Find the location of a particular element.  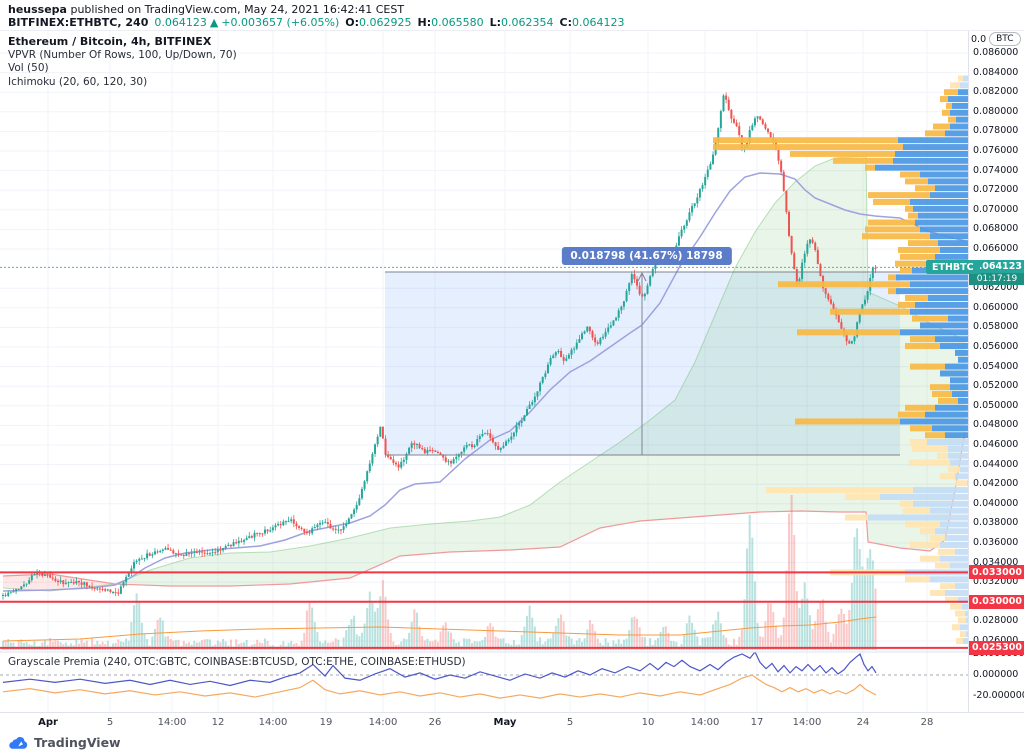

time-tick: May is located at coordinates (505, 722).